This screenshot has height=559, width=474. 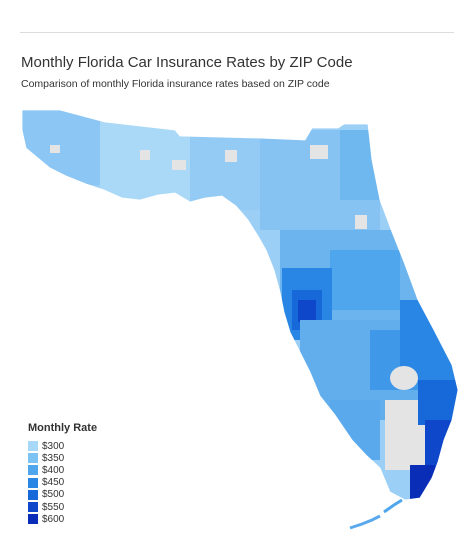 What do you see at coordinates (53, 495) in the screenshot?
I see `legend-label: $500` at bounding box center [53, 495].